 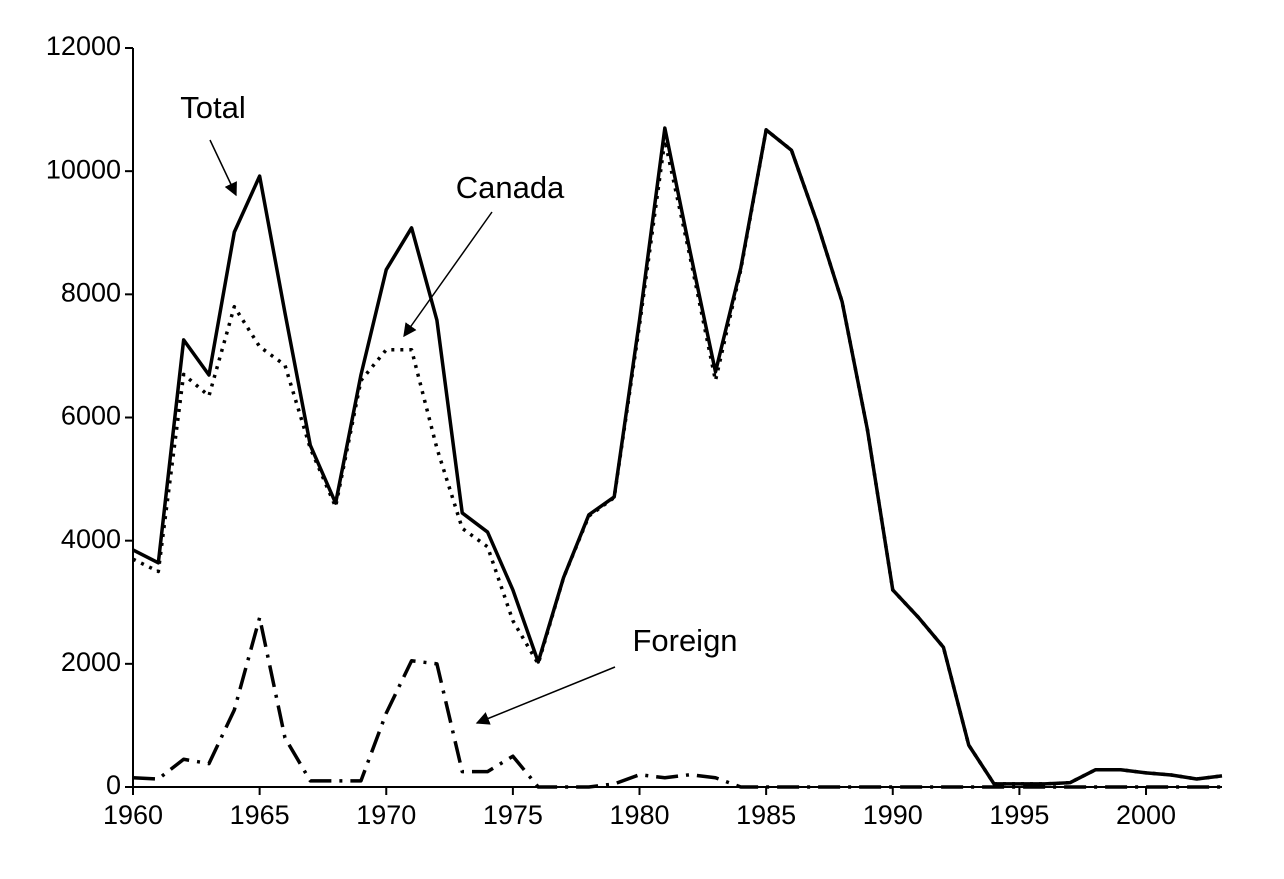 What do you see at coordinates (684, 640) in the screenshot?
I see `series-annotation: Foreign` at bounding box center [684, 640].